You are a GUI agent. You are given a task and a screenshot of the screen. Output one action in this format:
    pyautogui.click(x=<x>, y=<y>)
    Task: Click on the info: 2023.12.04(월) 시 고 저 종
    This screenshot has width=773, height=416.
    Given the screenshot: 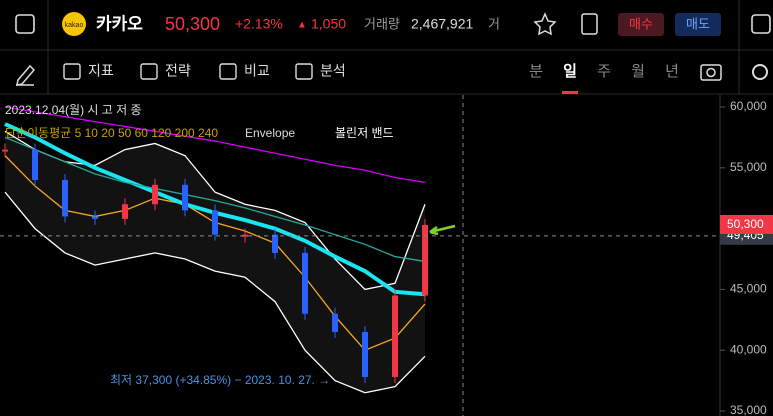 What is the action you would take?
    pyautogui.click(x=73, y=110)
    